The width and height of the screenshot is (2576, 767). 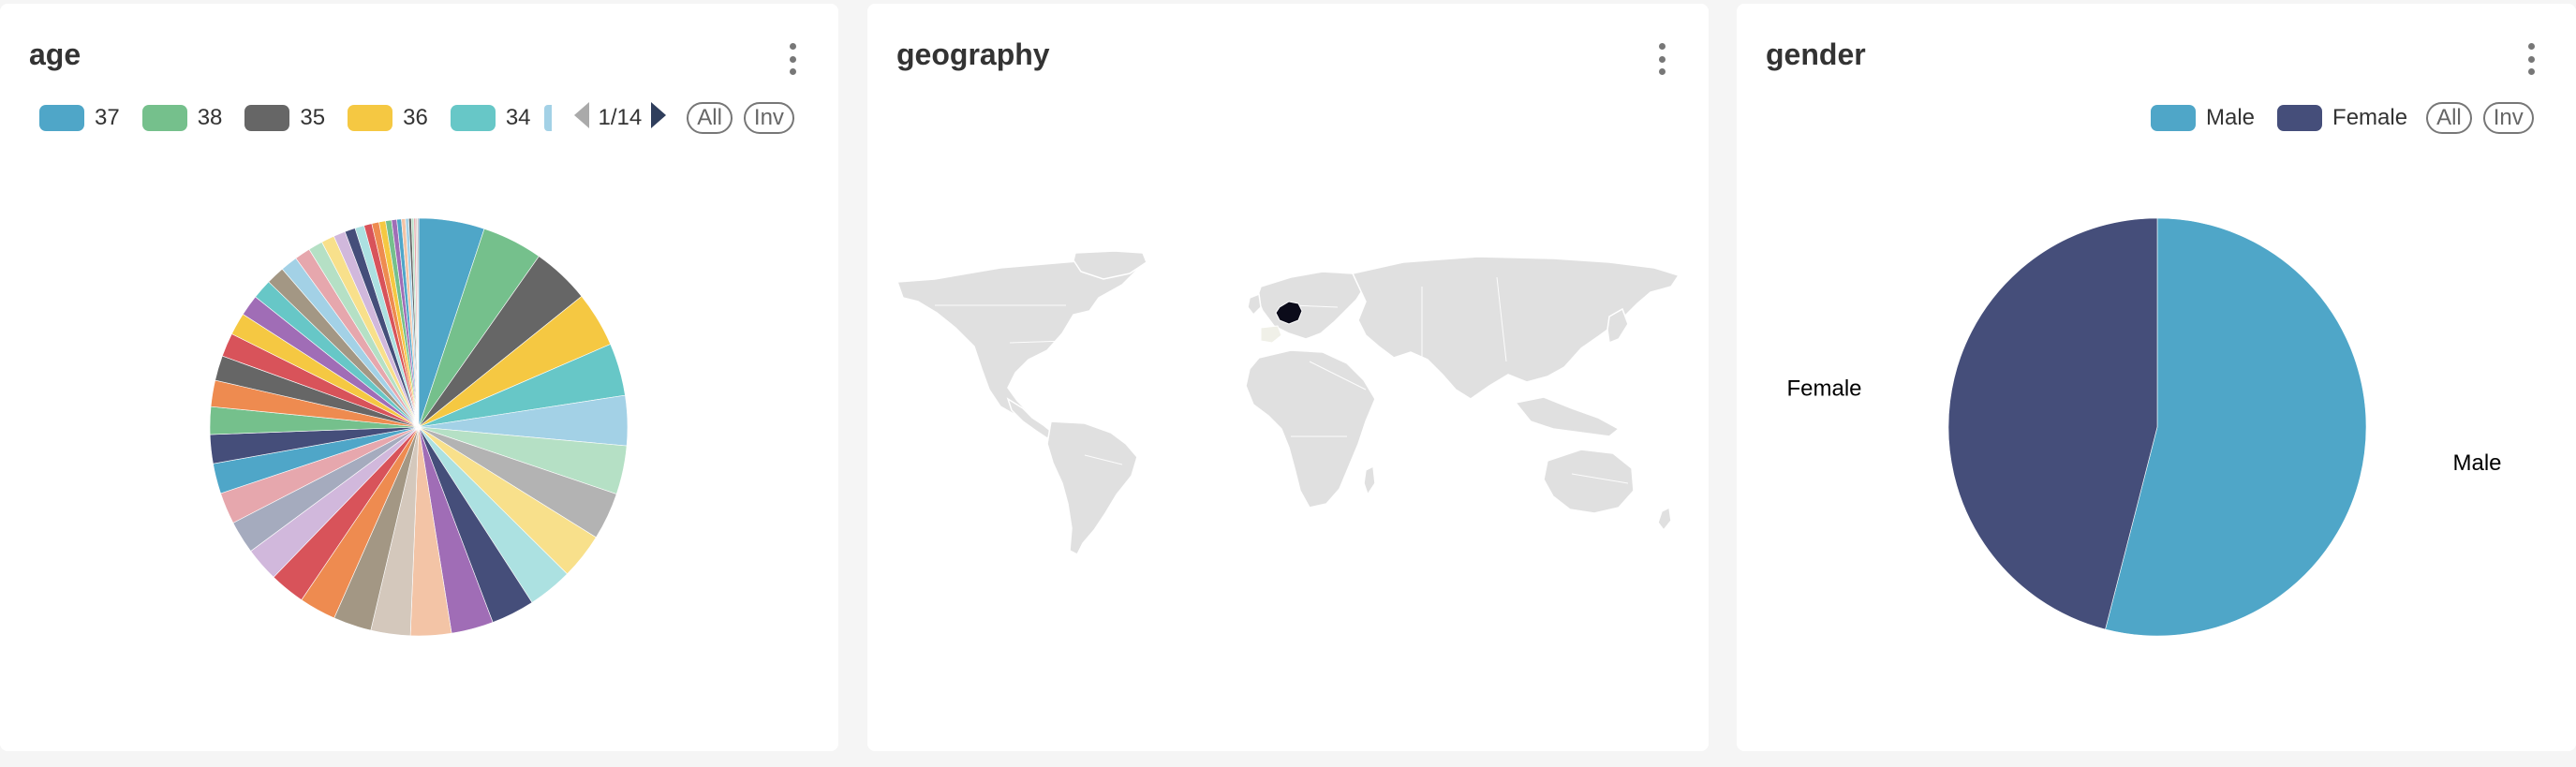 I want to click on legend-label: 38, so click(x=210, y=117).